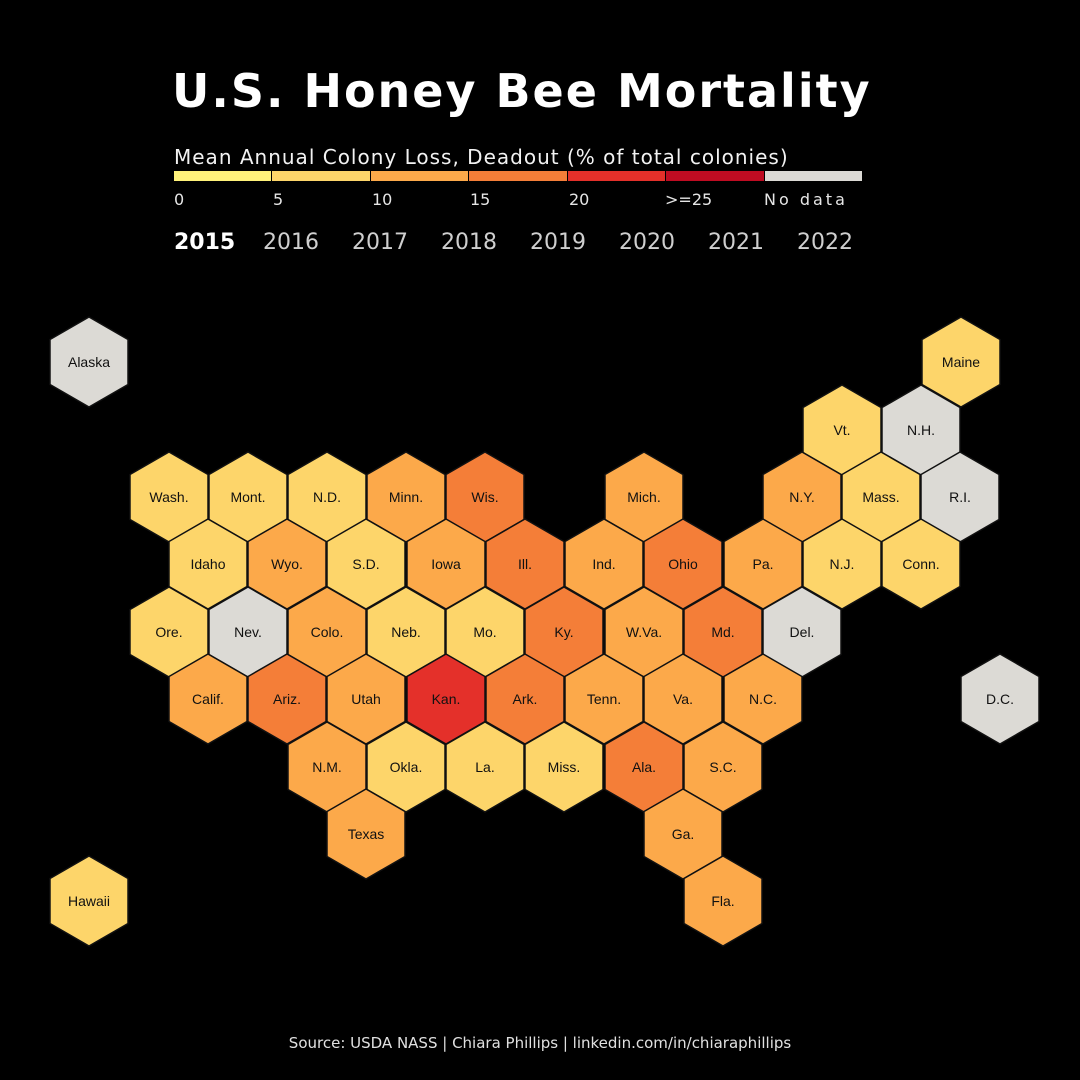  Describe the element at coordinates (484, 632) in the screenshot. I see `state-label: Mo.` at that location.